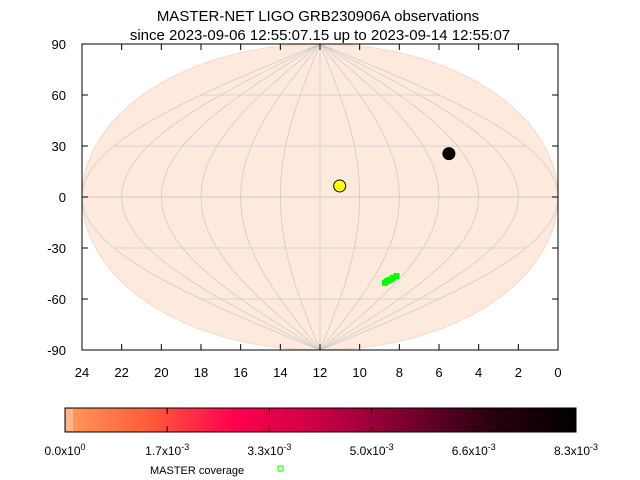 The height and width of the screenshot is (480, 640). I want to click on yellow-point, so click(340, 186).